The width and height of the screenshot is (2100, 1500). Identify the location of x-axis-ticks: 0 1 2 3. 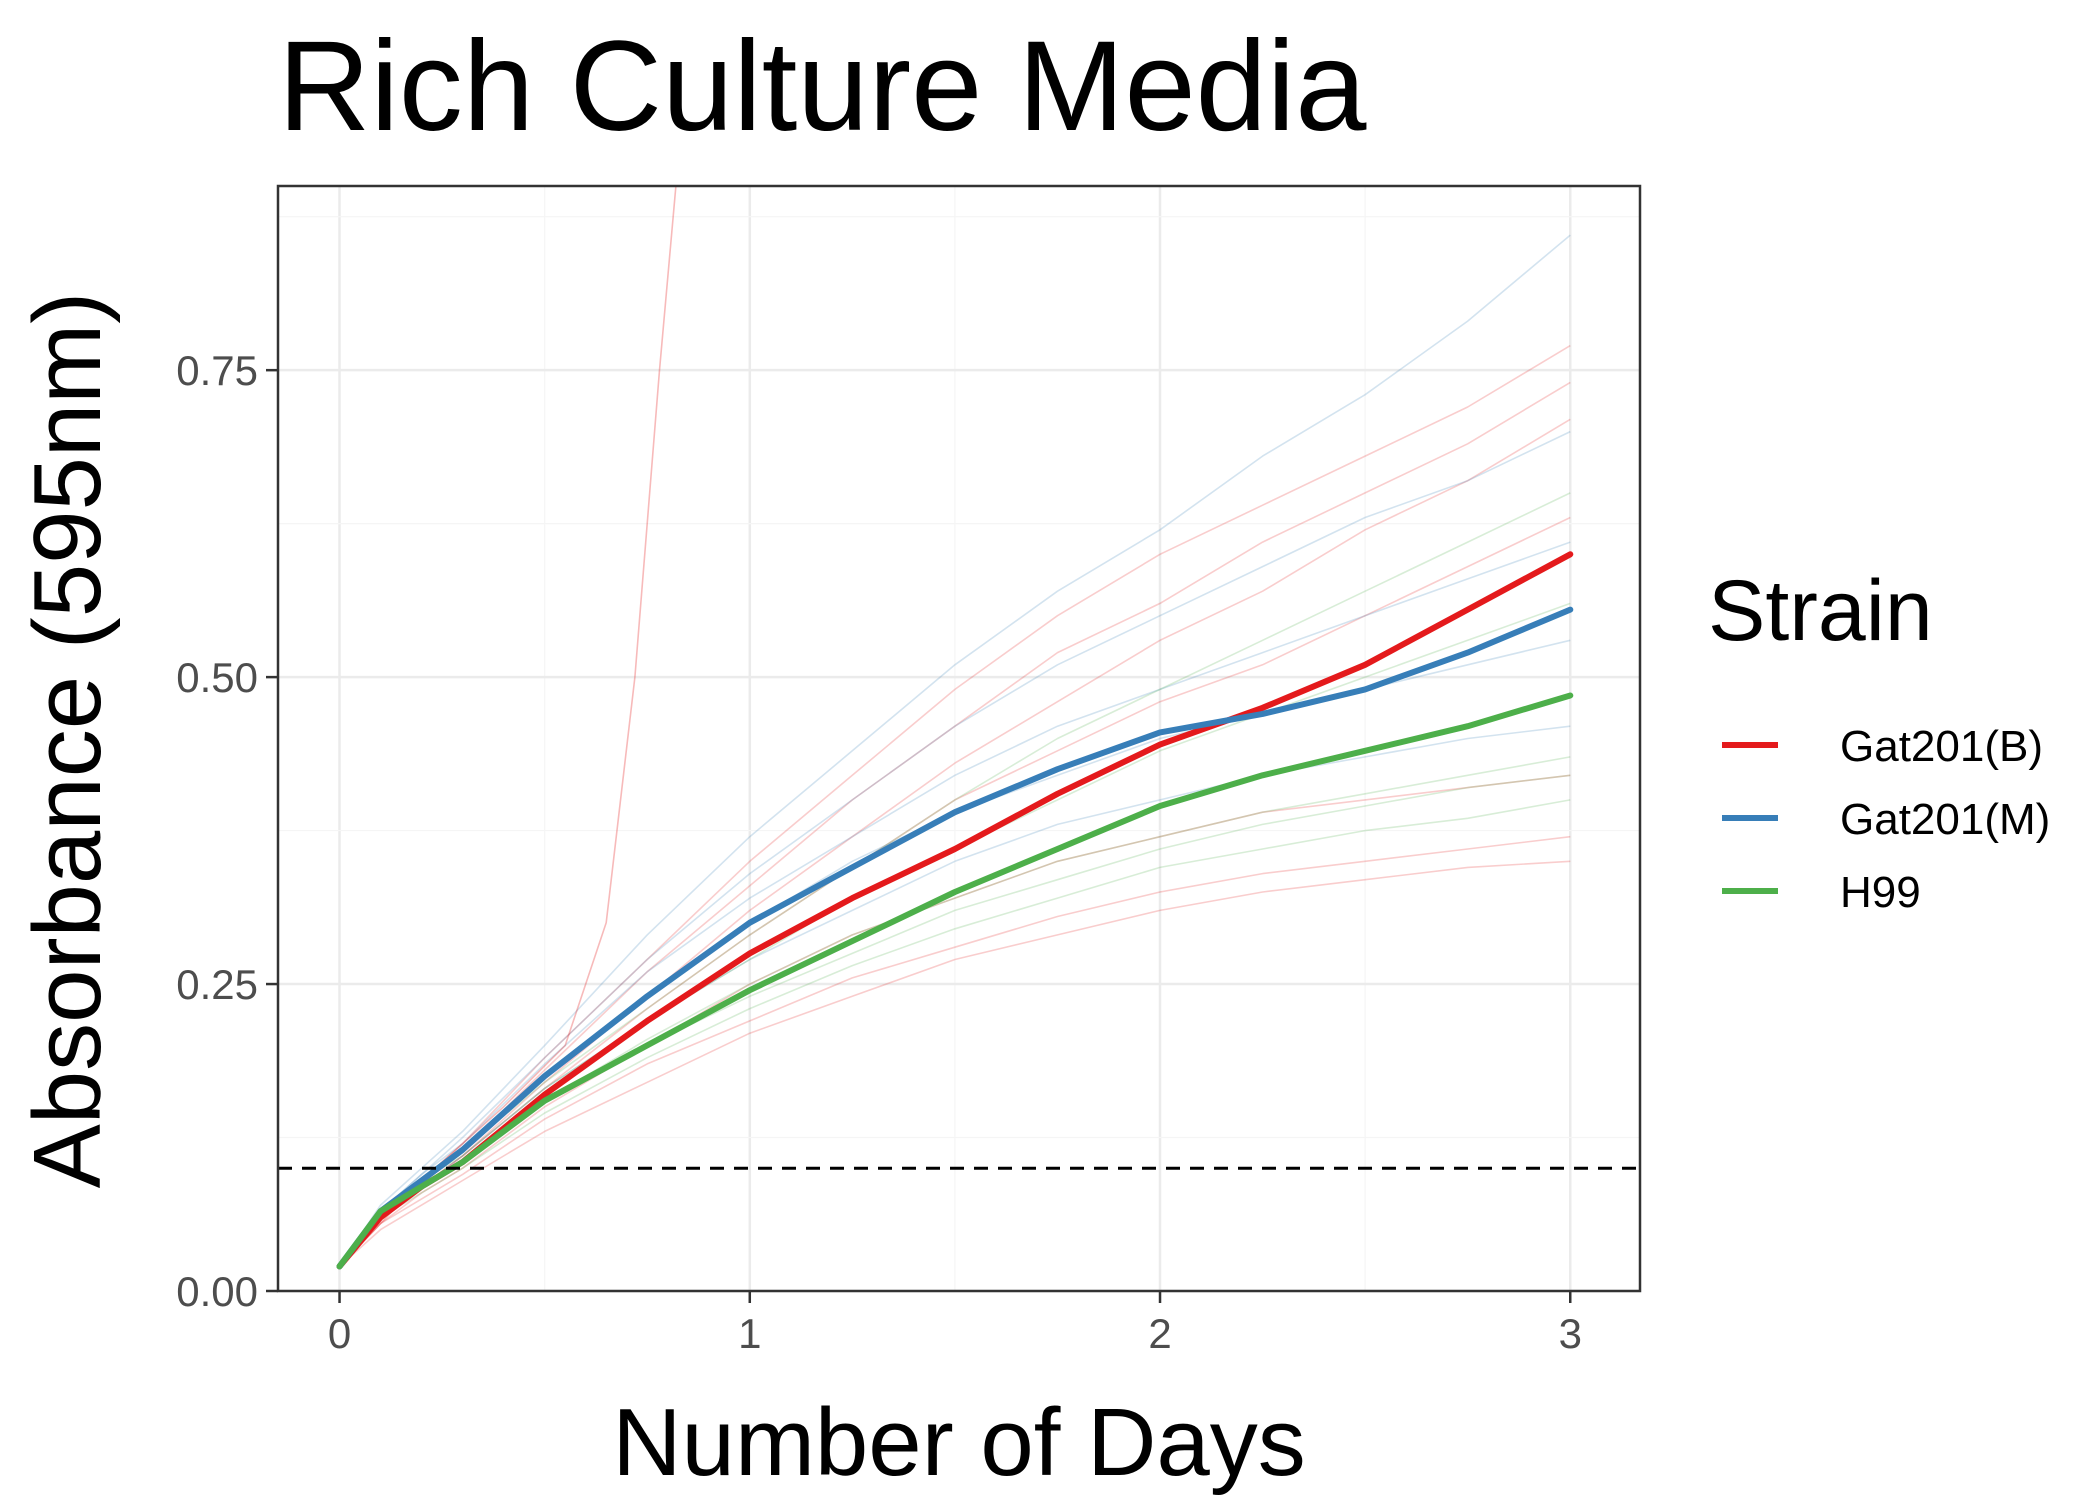
(955, 1324).